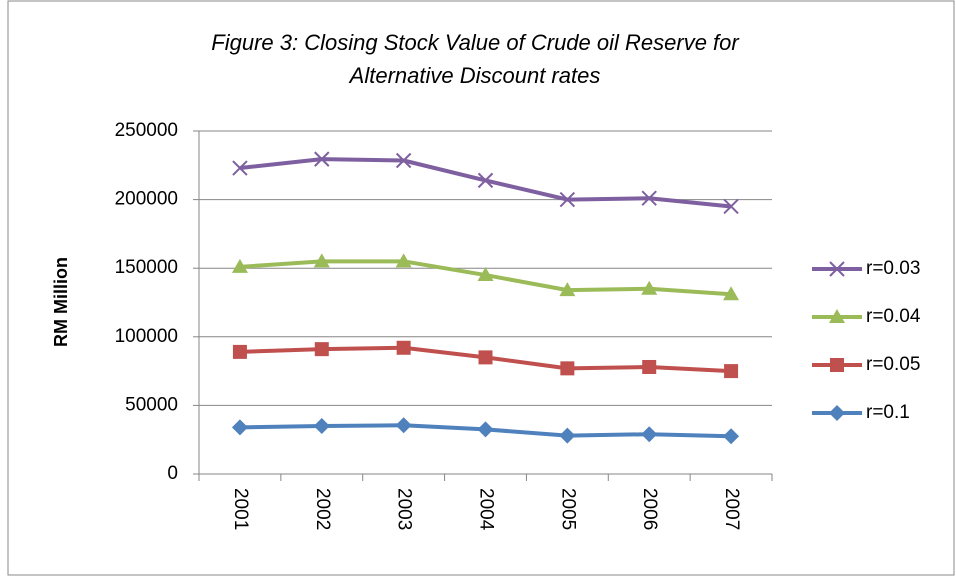 This screenshot has height=577, width=956. Describe the element at coordinates (61, 302) in the screenshot. I see `y-axis-label: RM Million` at that location.